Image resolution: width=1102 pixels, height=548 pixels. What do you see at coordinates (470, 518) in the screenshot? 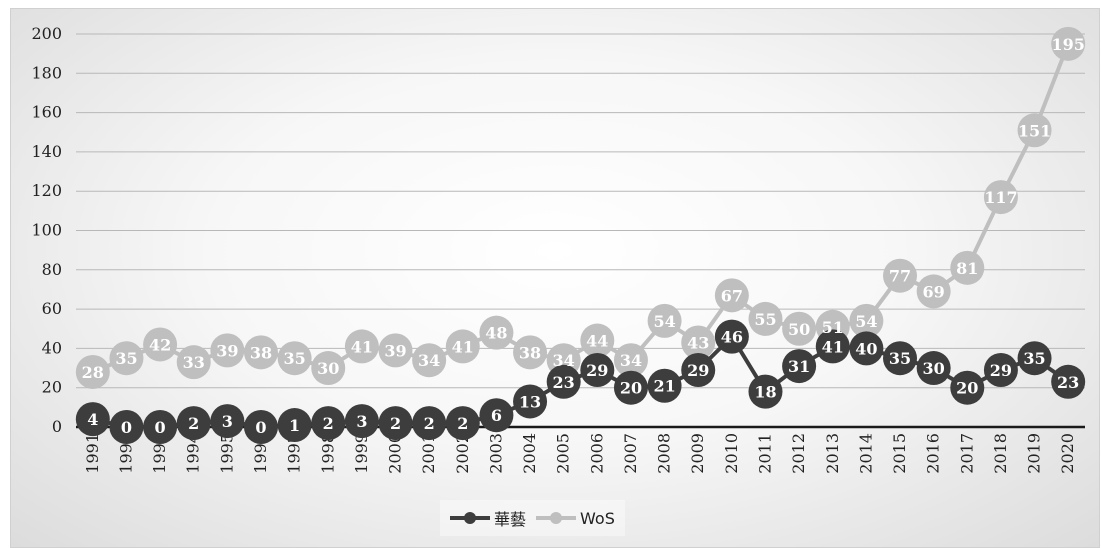
I see `legend-swatch-huayi` at bounding box center [470, 518].